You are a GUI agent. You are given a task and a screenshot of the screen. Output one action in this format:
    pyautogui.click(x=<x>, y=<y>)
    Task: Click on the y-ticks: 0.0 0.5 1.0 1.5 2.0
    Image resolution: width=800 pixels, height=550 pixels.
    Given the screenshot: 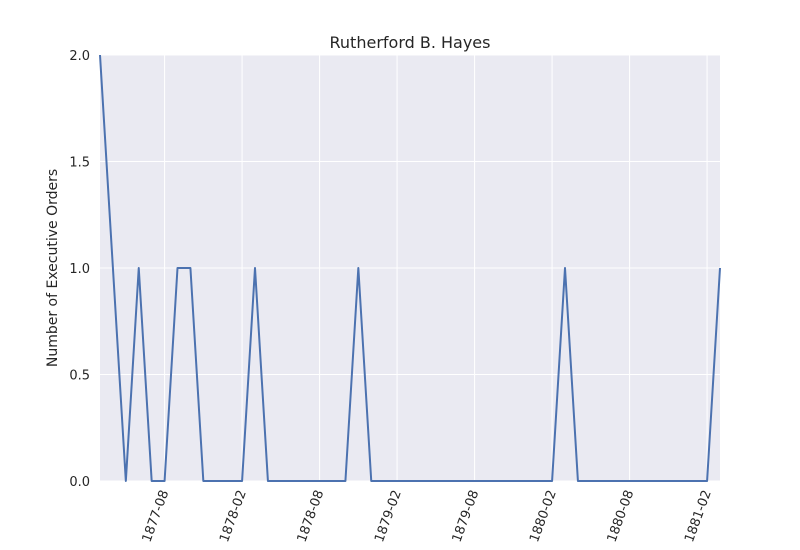 What is the action you would take?
    pyautogui.click(x=79, y=269)
    